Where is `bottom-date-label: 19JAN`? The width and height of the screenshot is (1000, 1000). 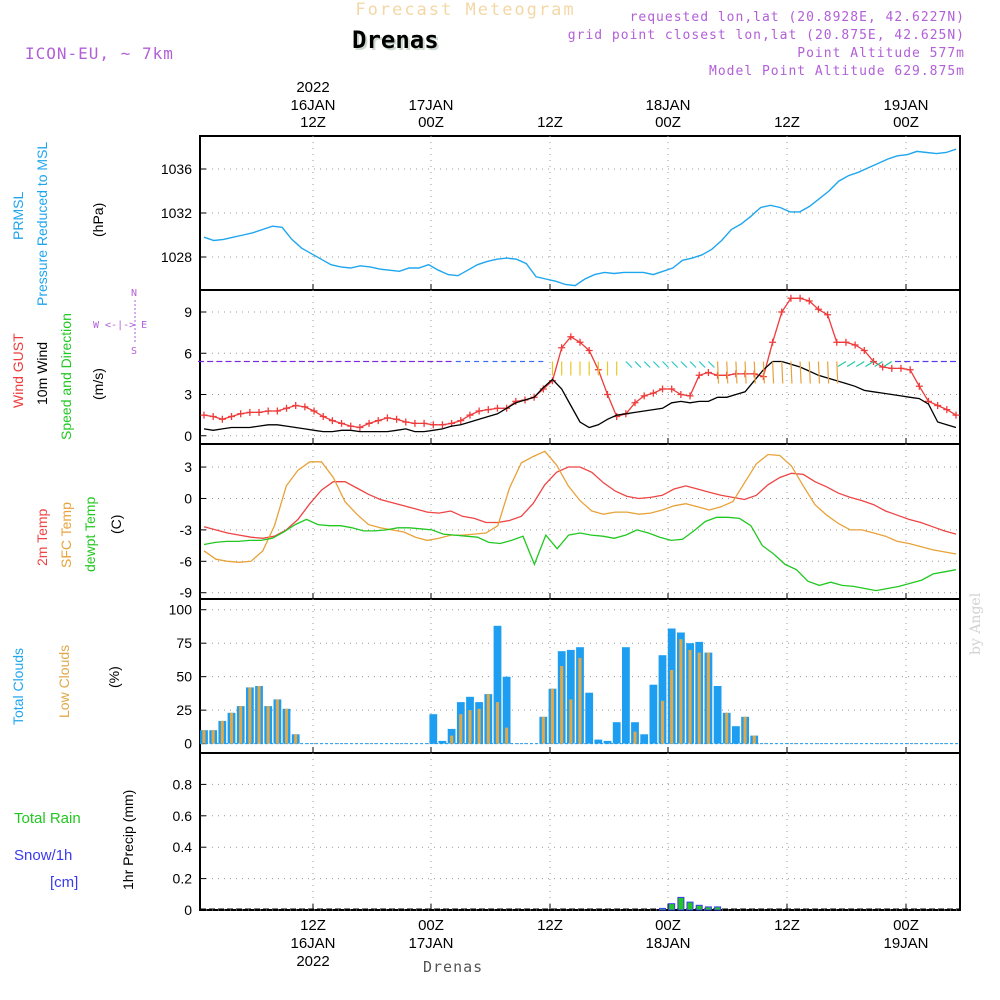 bottom-date-label: 19JAN is located at coordinates (905, 943).